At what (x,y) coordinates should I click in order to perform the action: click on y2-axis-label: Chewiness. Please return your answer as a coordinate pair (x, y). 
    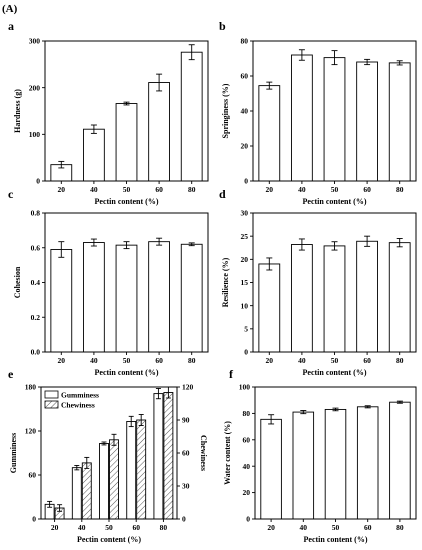
    Looking at the image, I should click on (203, 453).